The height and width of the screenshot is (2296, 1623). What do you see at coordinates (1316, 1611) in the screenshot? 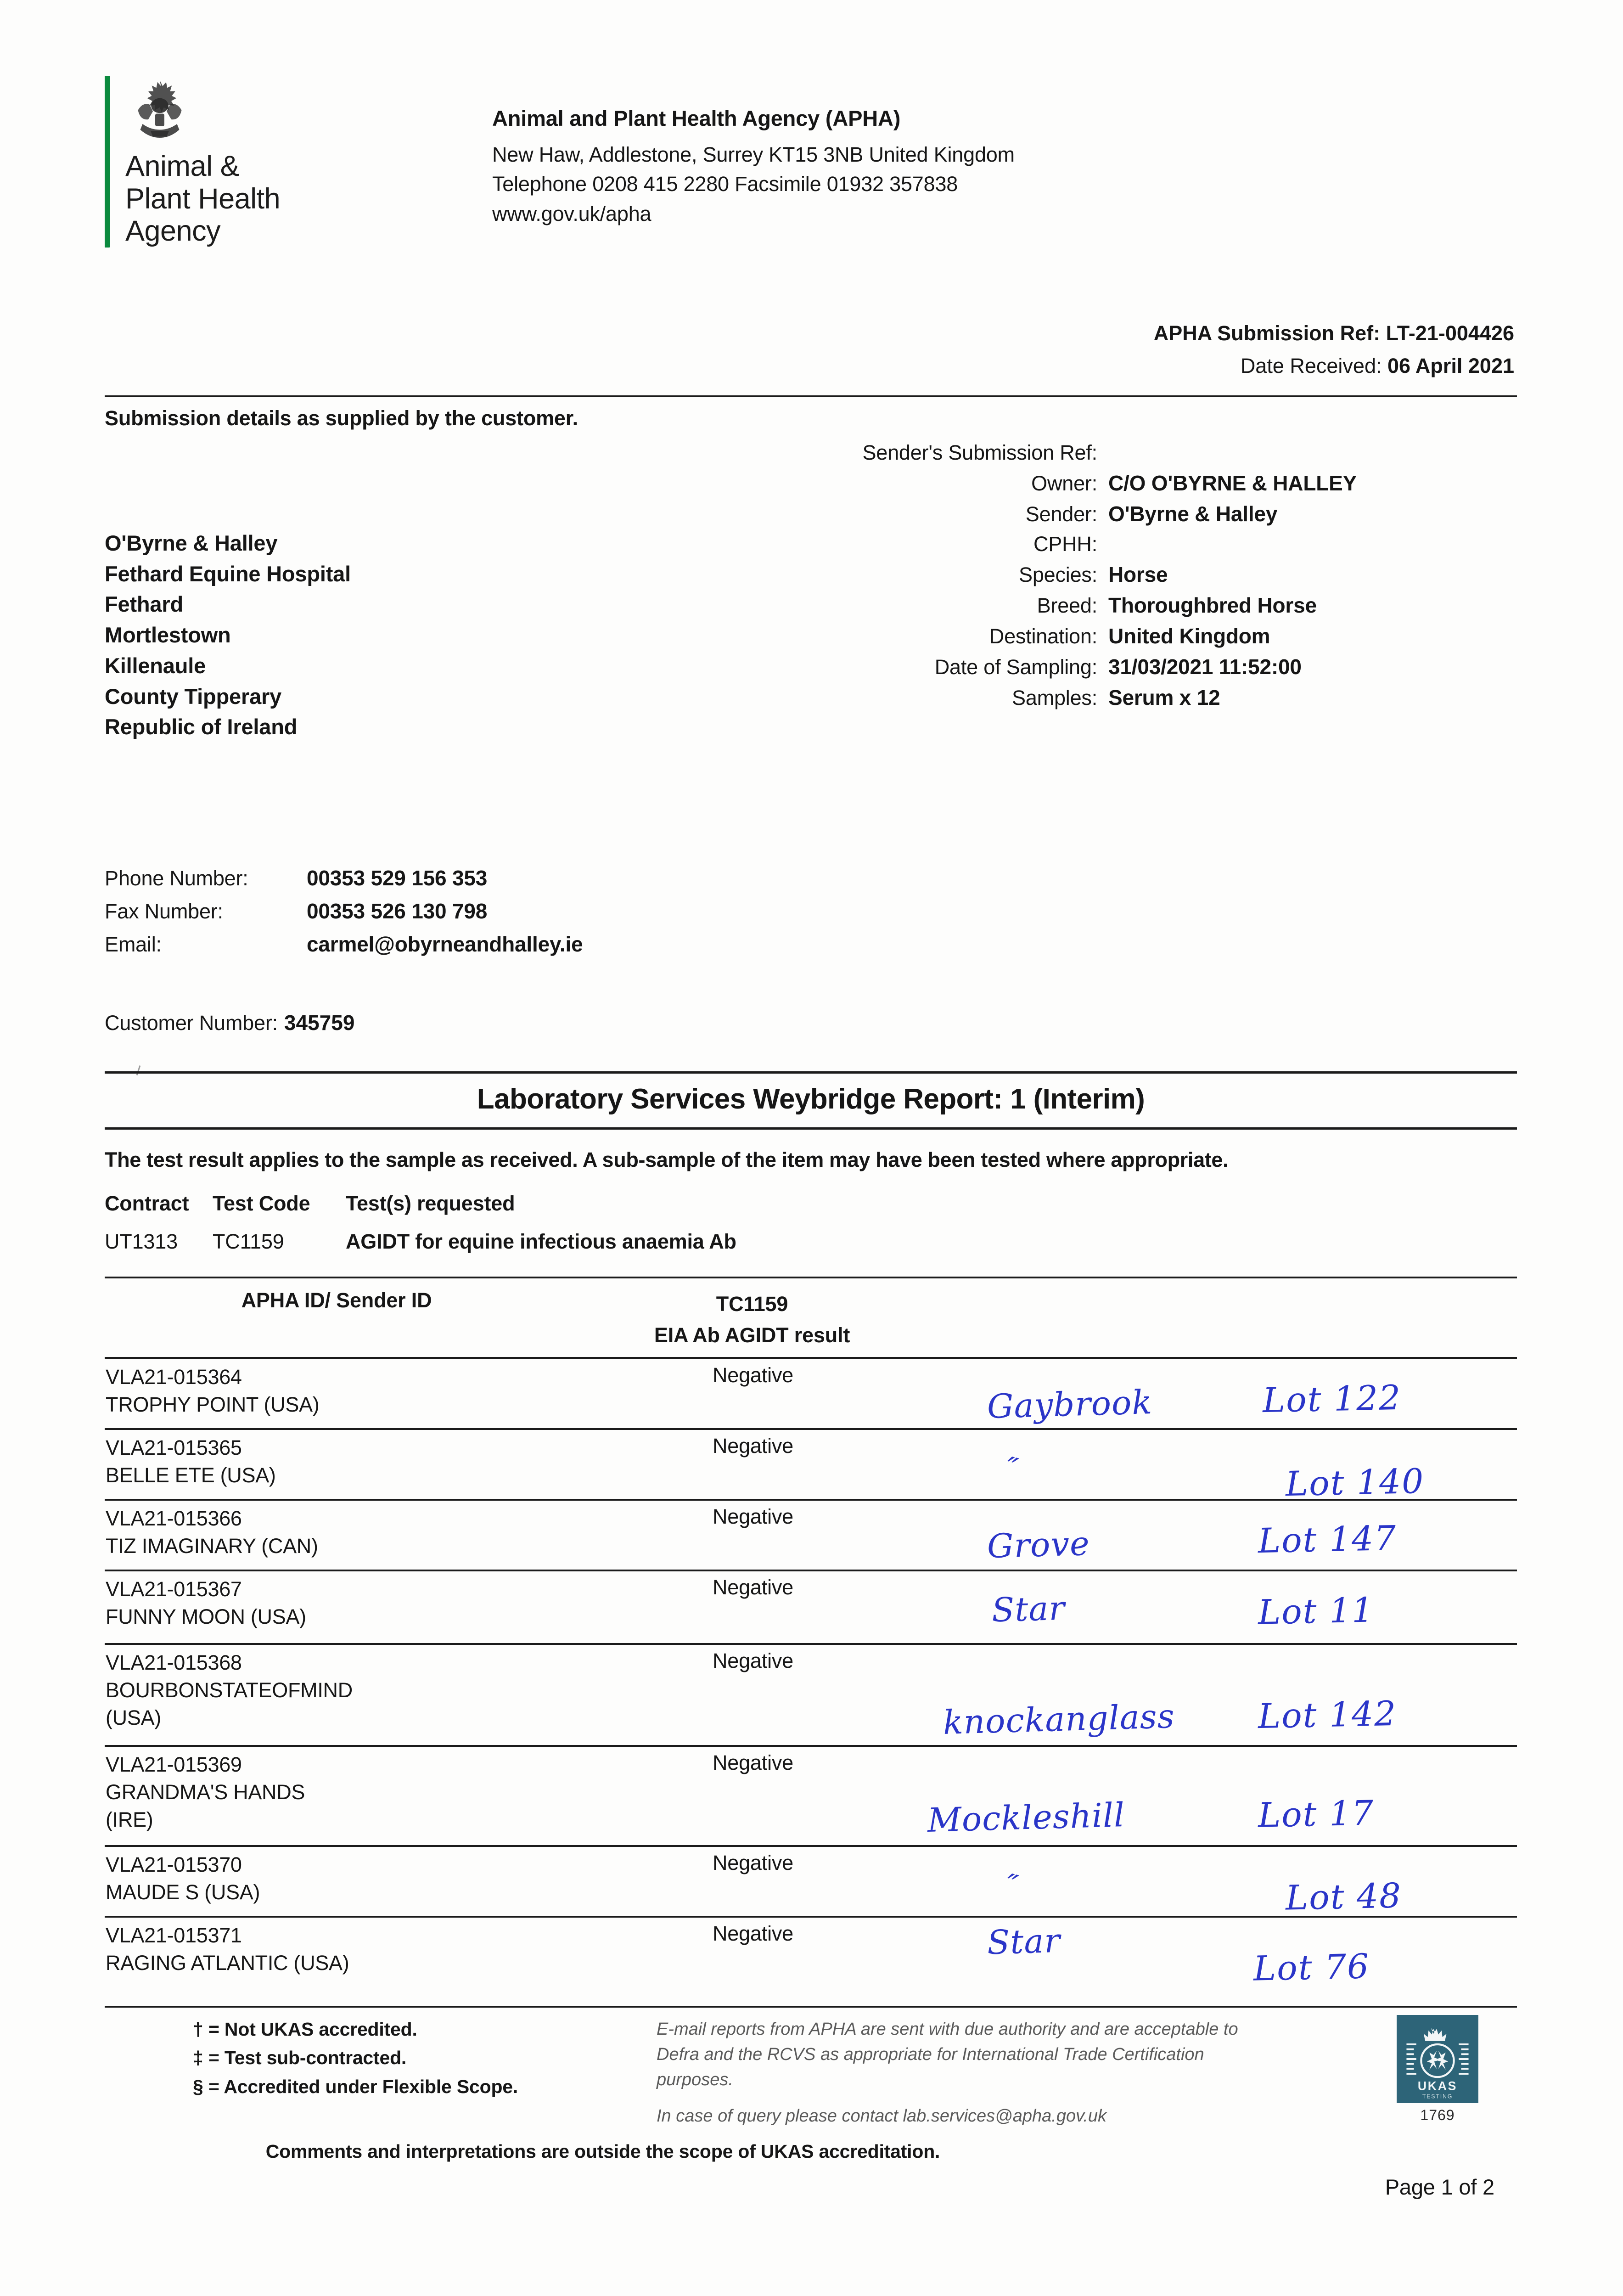
I see `handwritten-lot: Lot 11` at bounding box center [1316, 1611].